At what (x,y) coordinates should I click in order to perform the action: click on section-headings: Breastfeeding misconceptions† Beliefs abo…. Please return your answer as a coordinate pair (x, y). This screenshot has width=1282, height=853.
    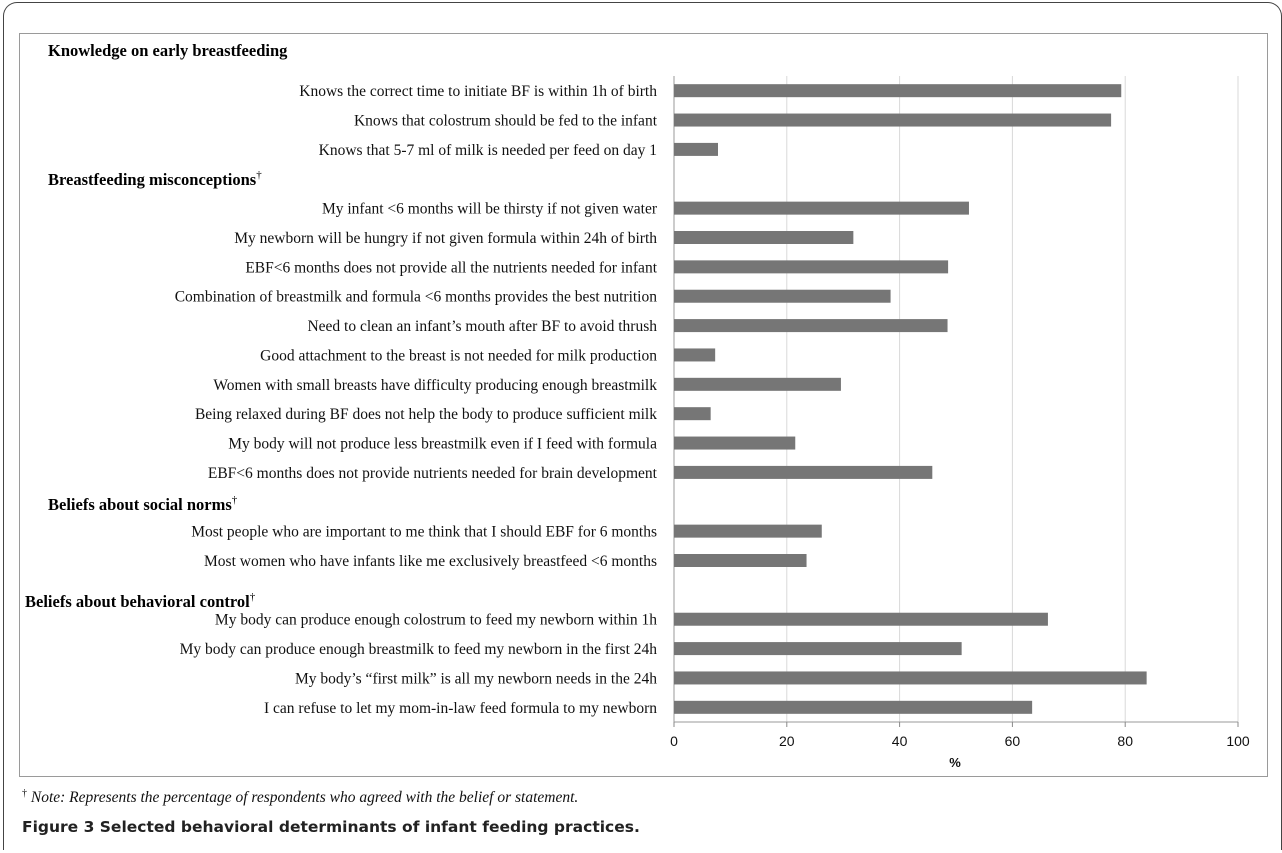
    Looking at the image, I should click on (143, 390).